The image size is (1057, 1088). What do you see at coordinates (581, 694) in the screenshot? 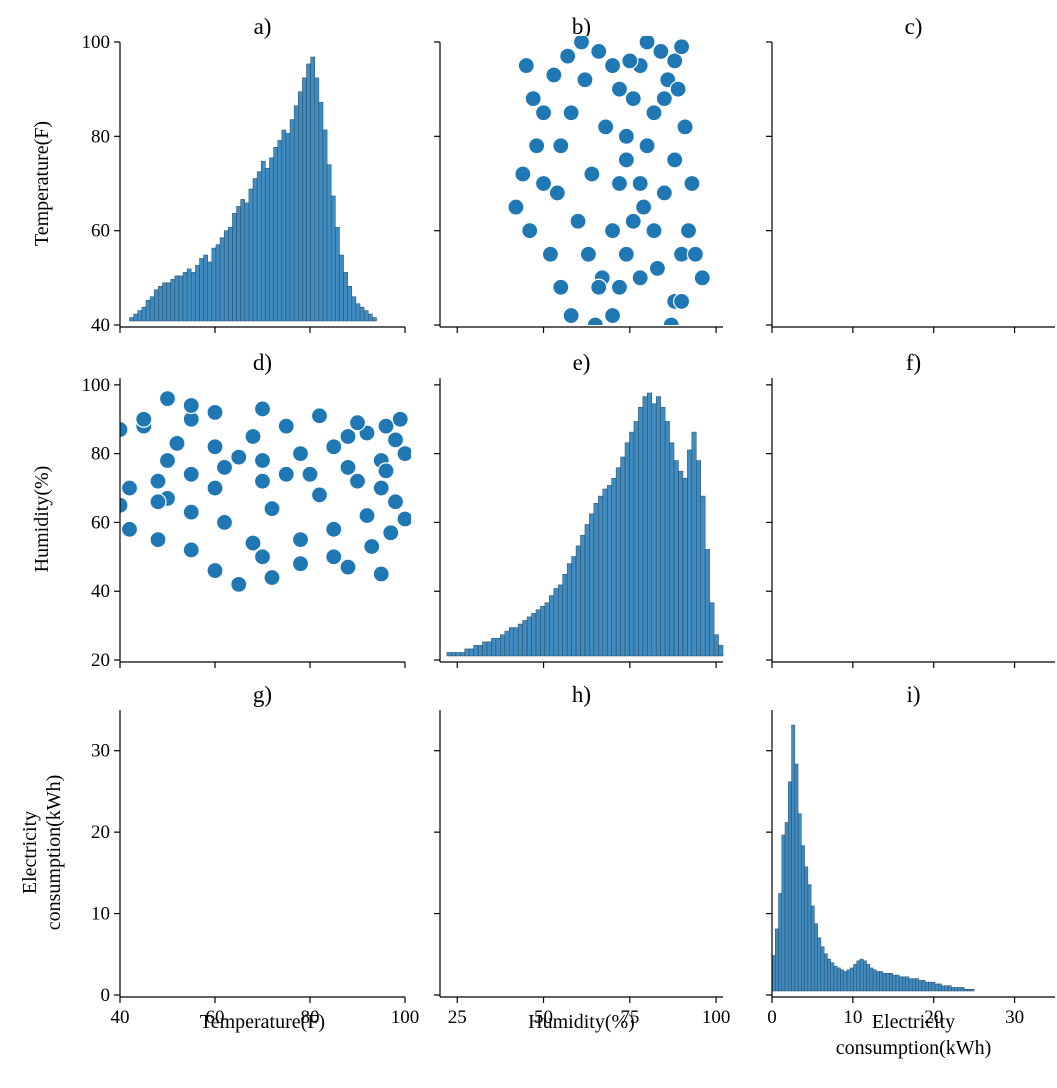
I see `panel-title: h)` at bounding box center [581, 694].